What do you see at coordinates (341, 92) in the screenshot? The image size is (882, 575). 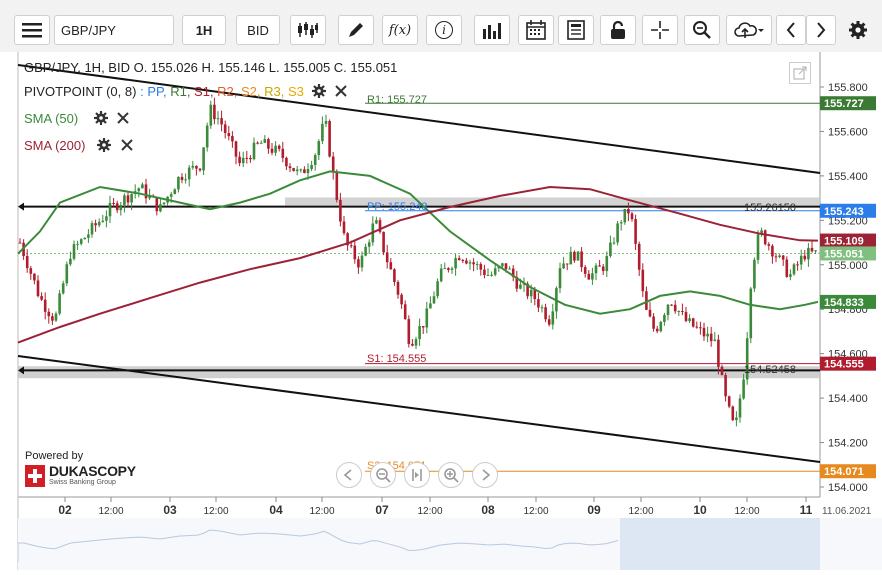 I see `pivot-remove-icon` at bounding box center [341, 92].